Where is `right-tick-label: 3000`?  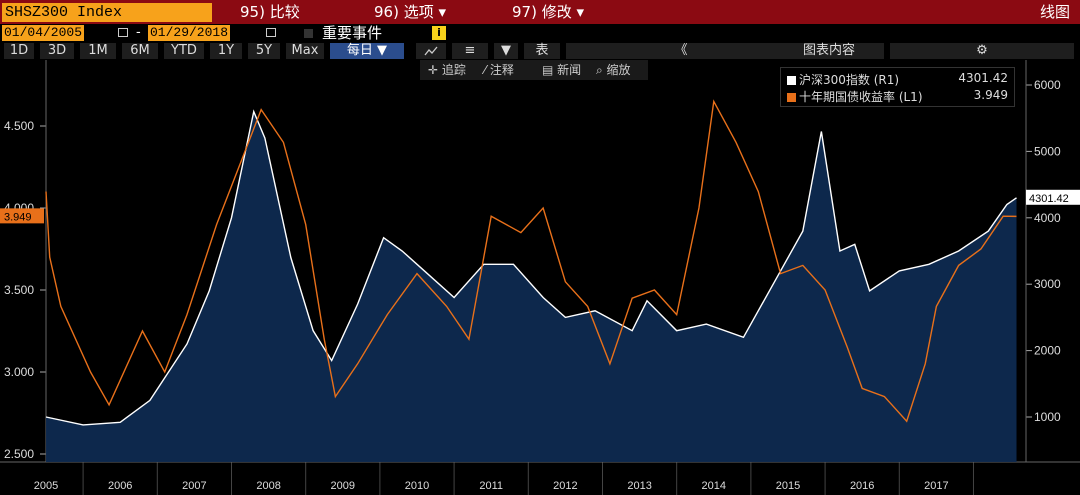
right-tick-label: 3000 is located at coordinates (1047, 284).